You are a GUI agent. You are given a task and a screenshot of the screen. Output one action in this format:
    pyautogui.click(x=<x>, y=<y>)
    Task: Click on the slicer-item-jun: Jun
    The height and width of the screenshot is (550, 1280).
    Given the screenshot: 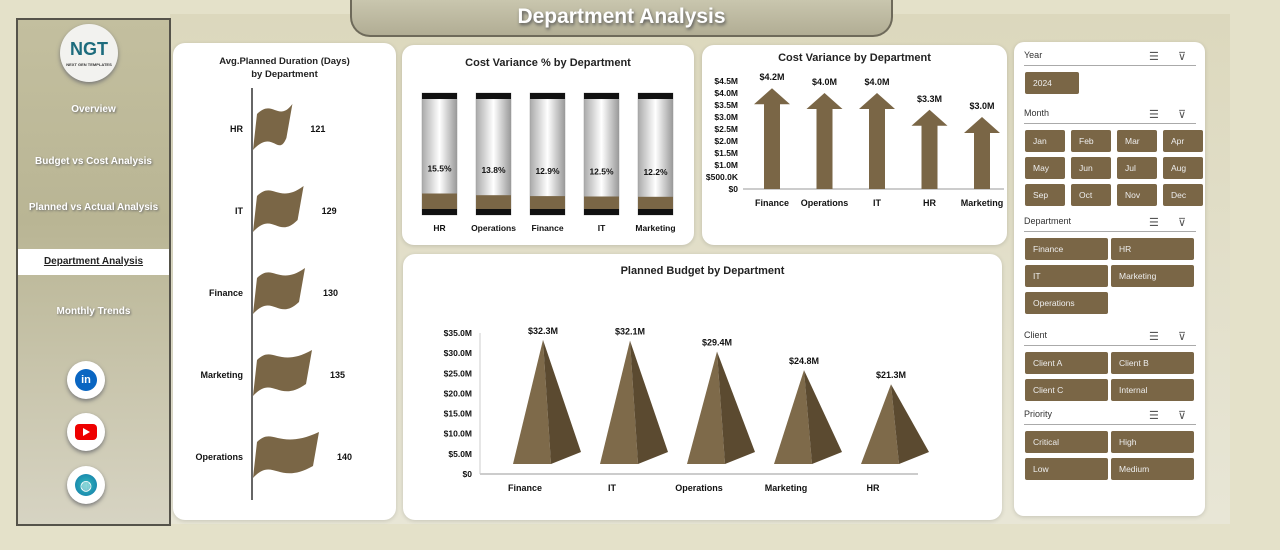 What is the action you would take?
    pyautogui.click(x=1091, y=168)
    